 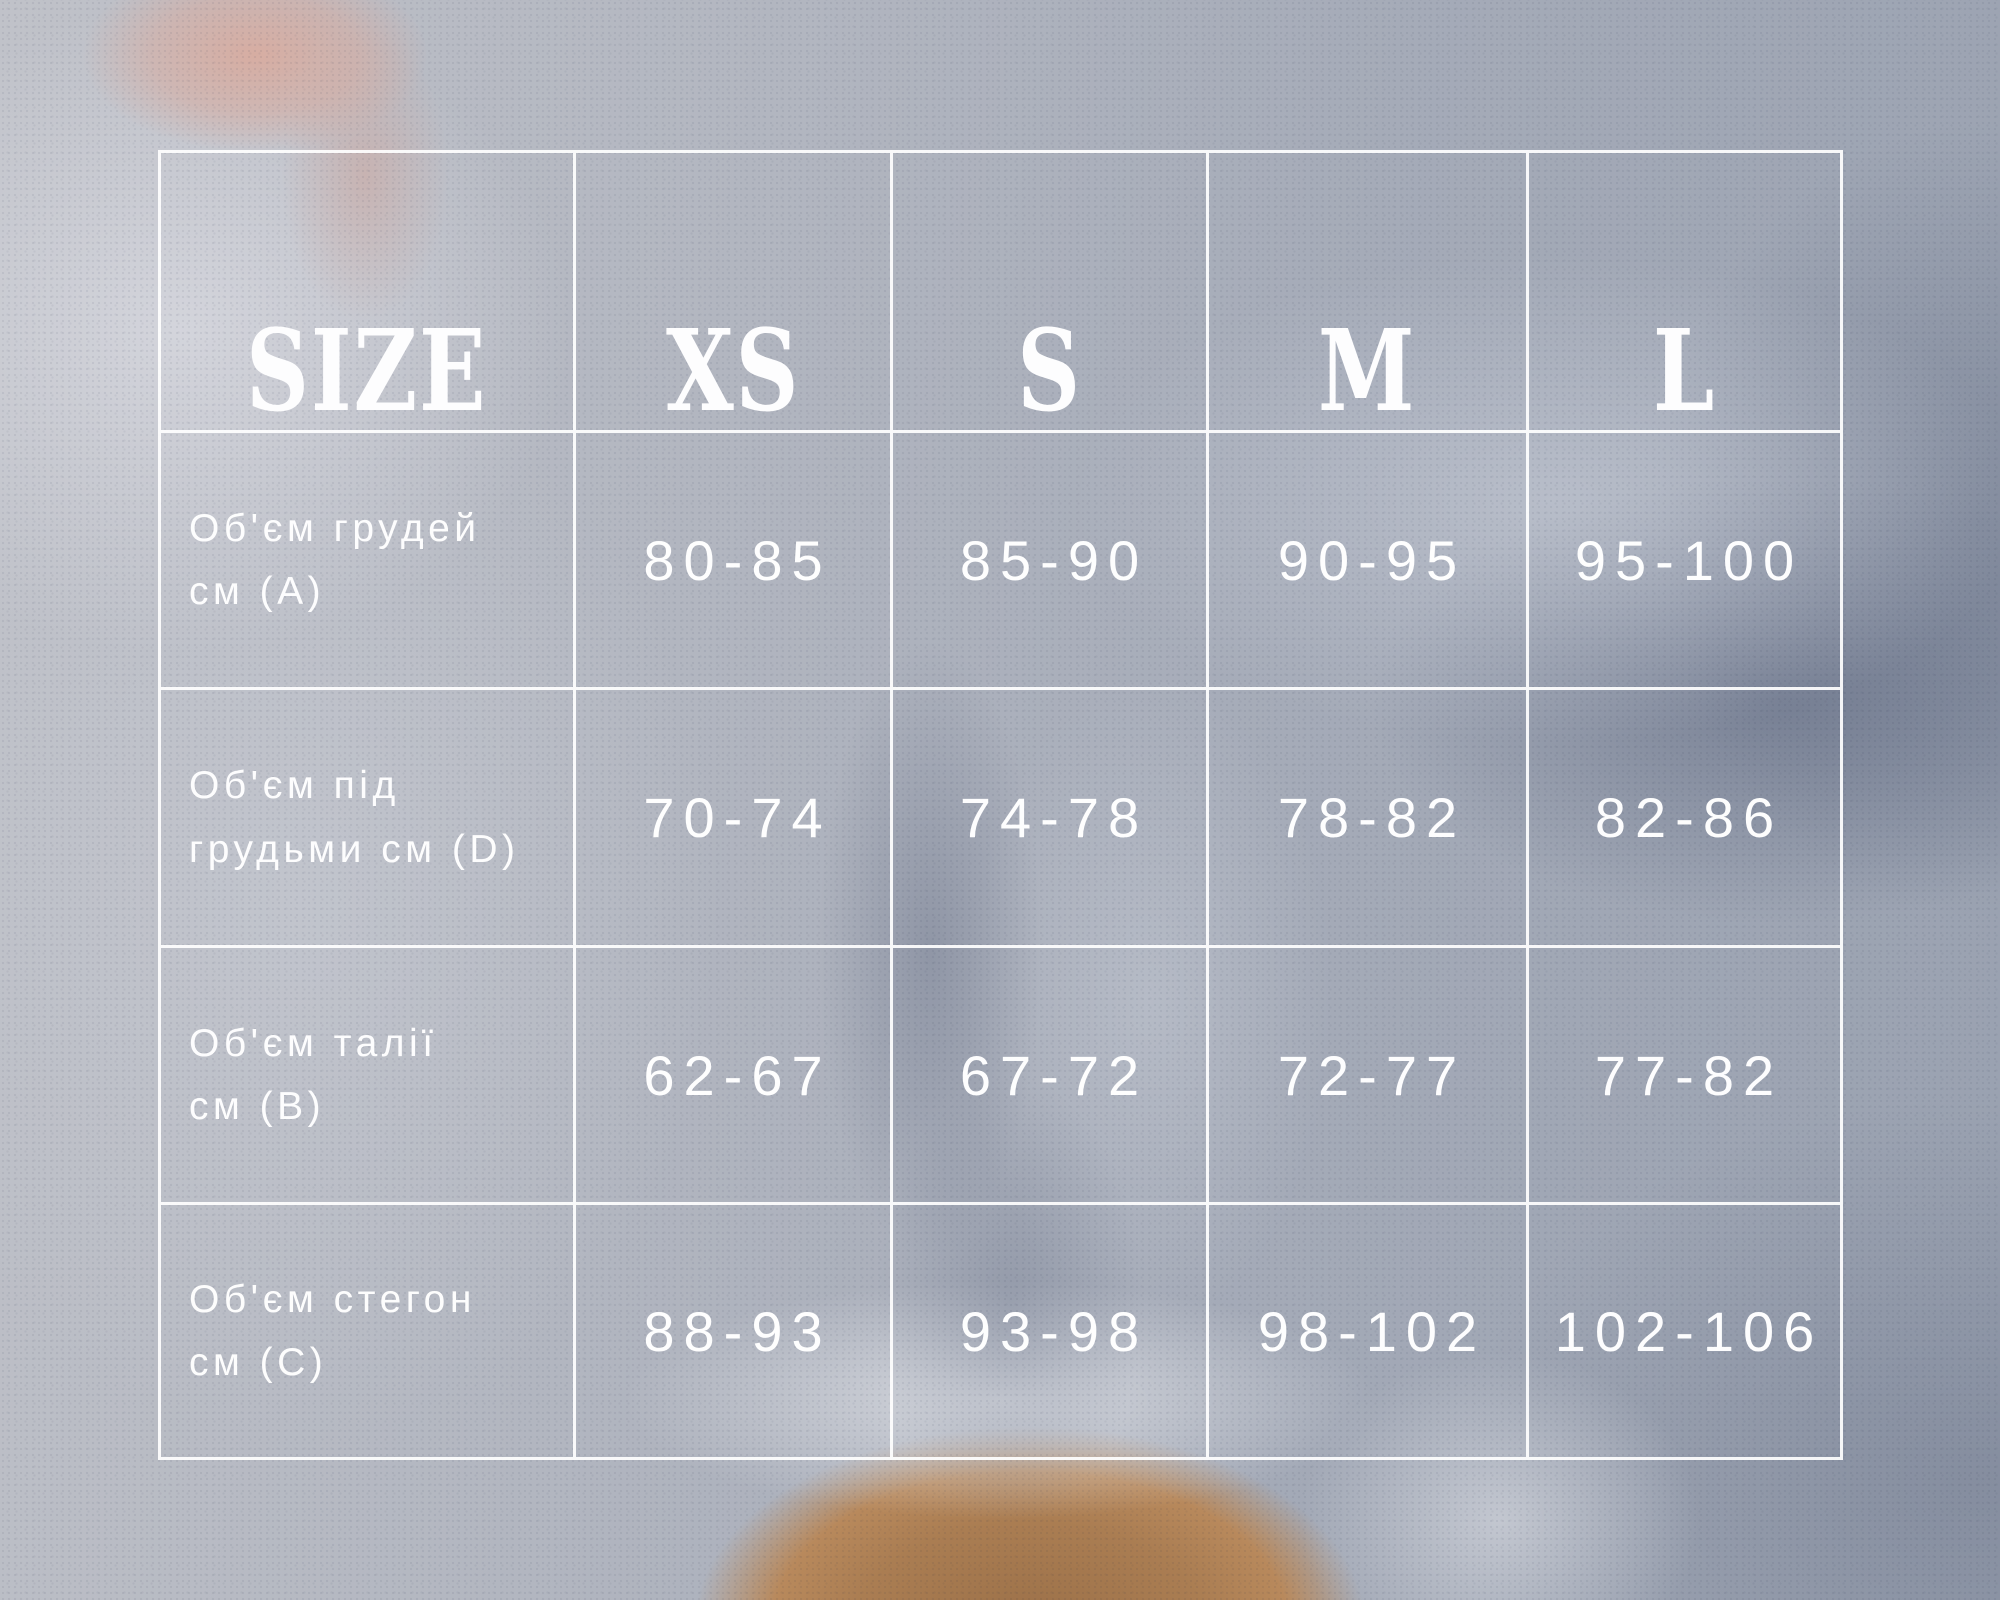 I want to click on hips-xs-cell: 88-93, so click(x=734, y=1331).